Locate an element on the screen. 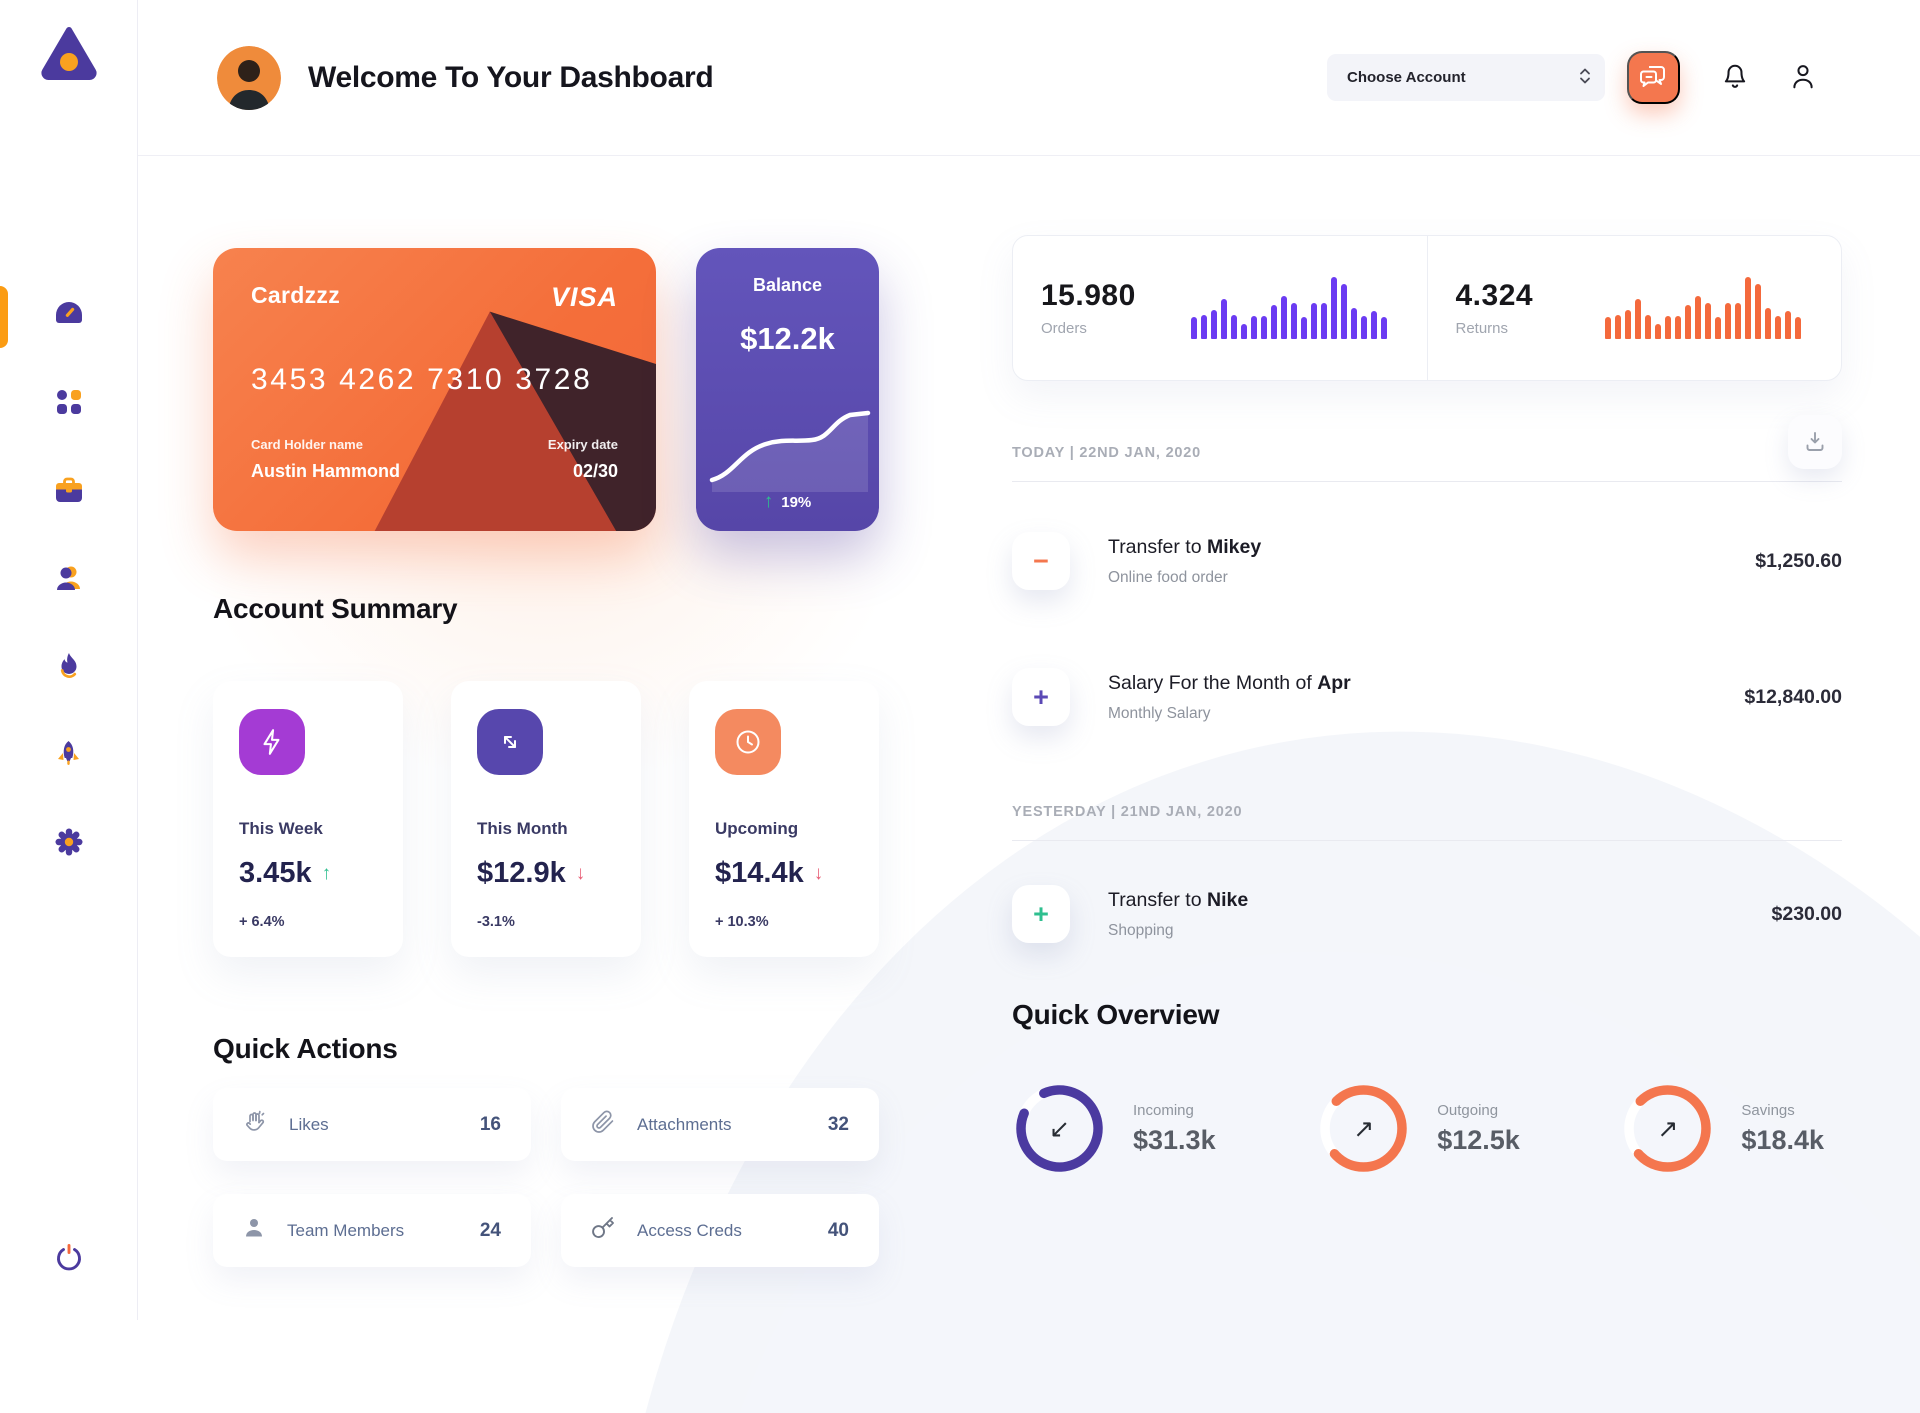 Image resolution: width=1920 pixels, height=1413 pixels. overview-value: $12.5k is located at coordinates (1478, 1139).